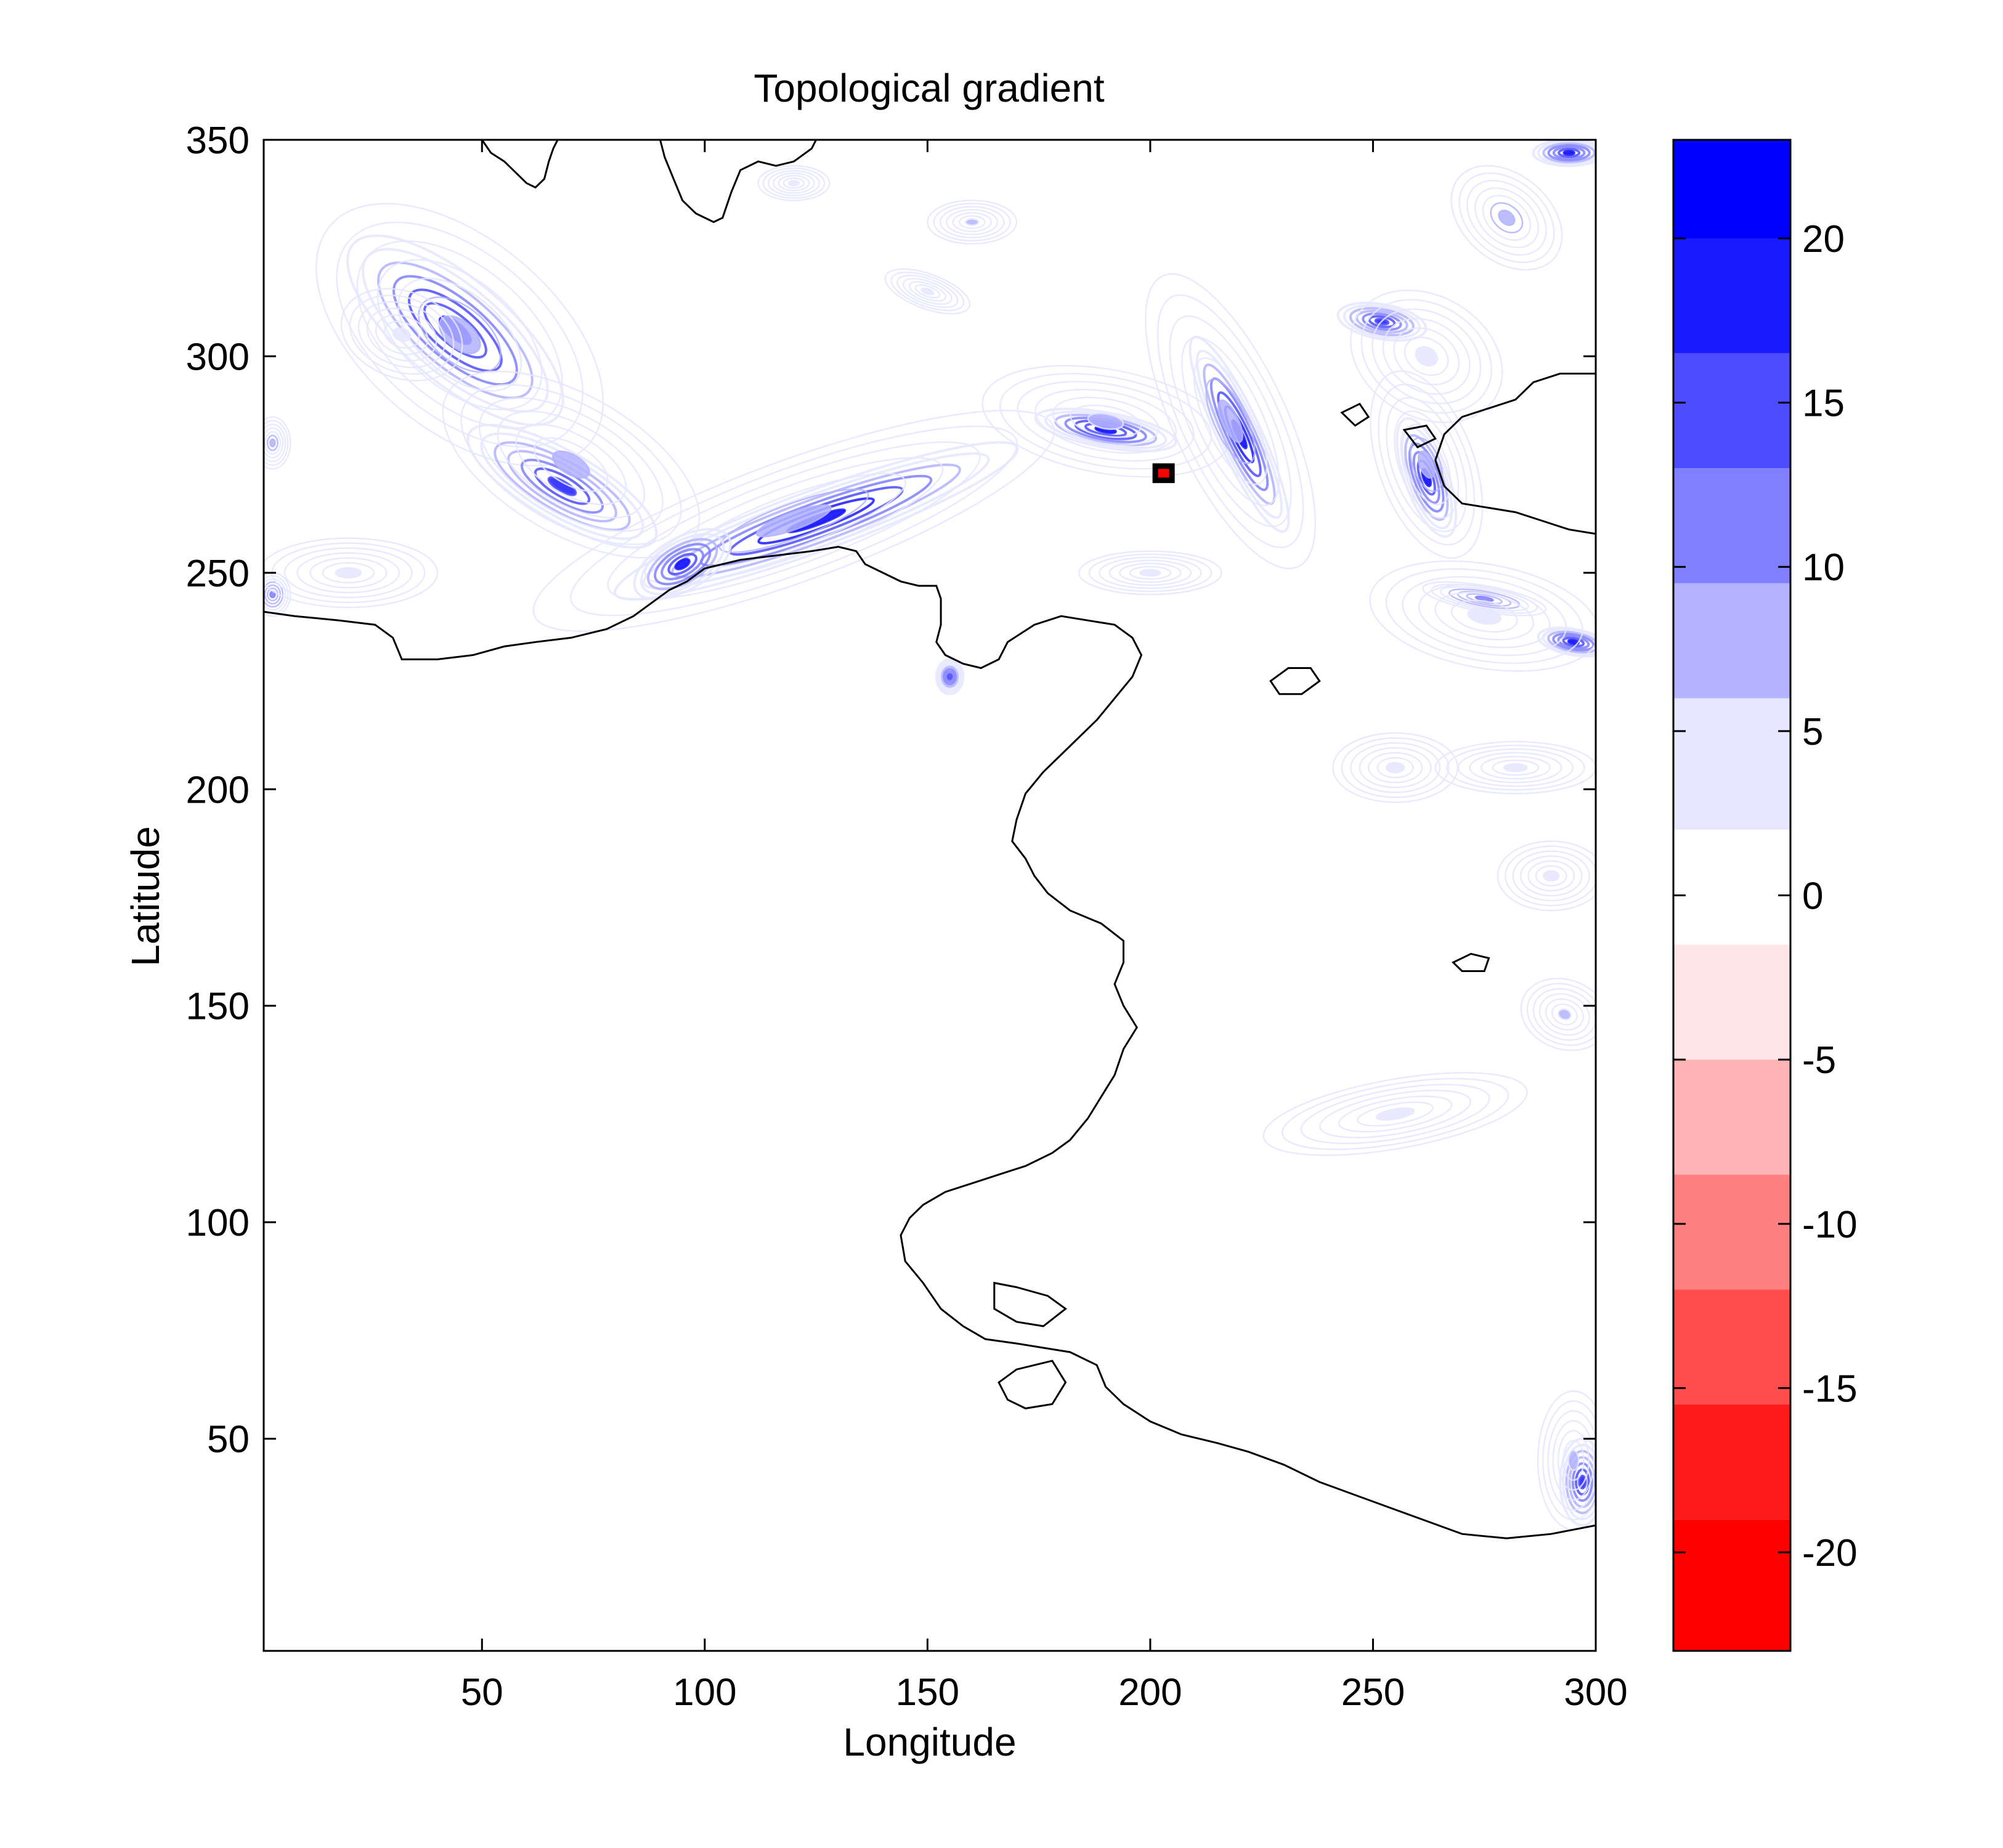 The width and height of the screenshot is (2003, 1848). I want to click on chart-title: Topological gradient, so click(929, 88).